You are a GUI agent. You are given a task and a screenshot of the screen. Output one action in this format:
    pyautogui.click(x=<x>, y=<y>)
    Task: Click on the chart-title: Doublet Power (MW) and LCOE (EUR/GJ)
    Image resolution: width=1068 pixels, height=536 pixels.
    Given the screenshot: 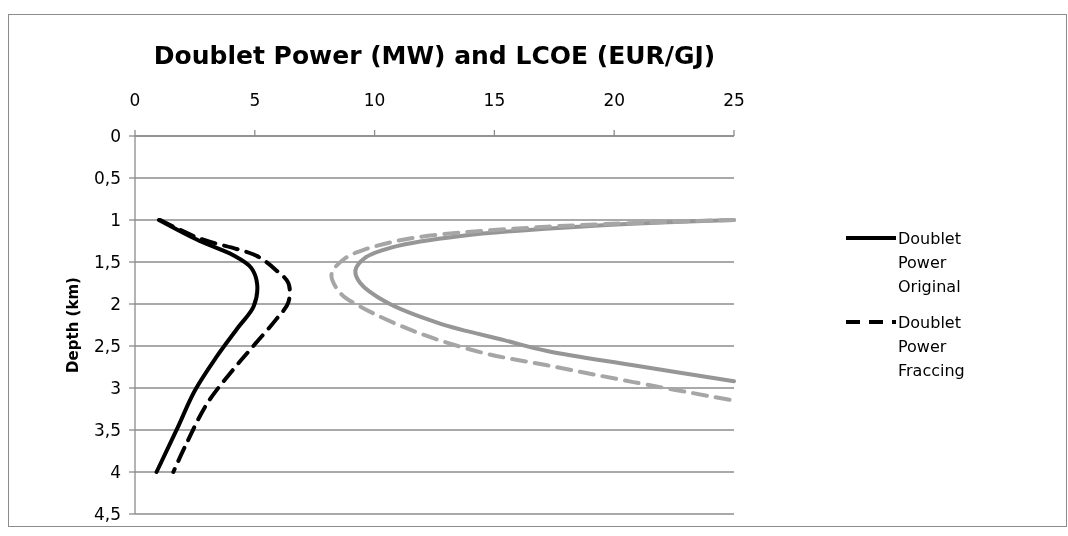 What is the action you would take?
    pyautogui.click(x=434, y=55)
    